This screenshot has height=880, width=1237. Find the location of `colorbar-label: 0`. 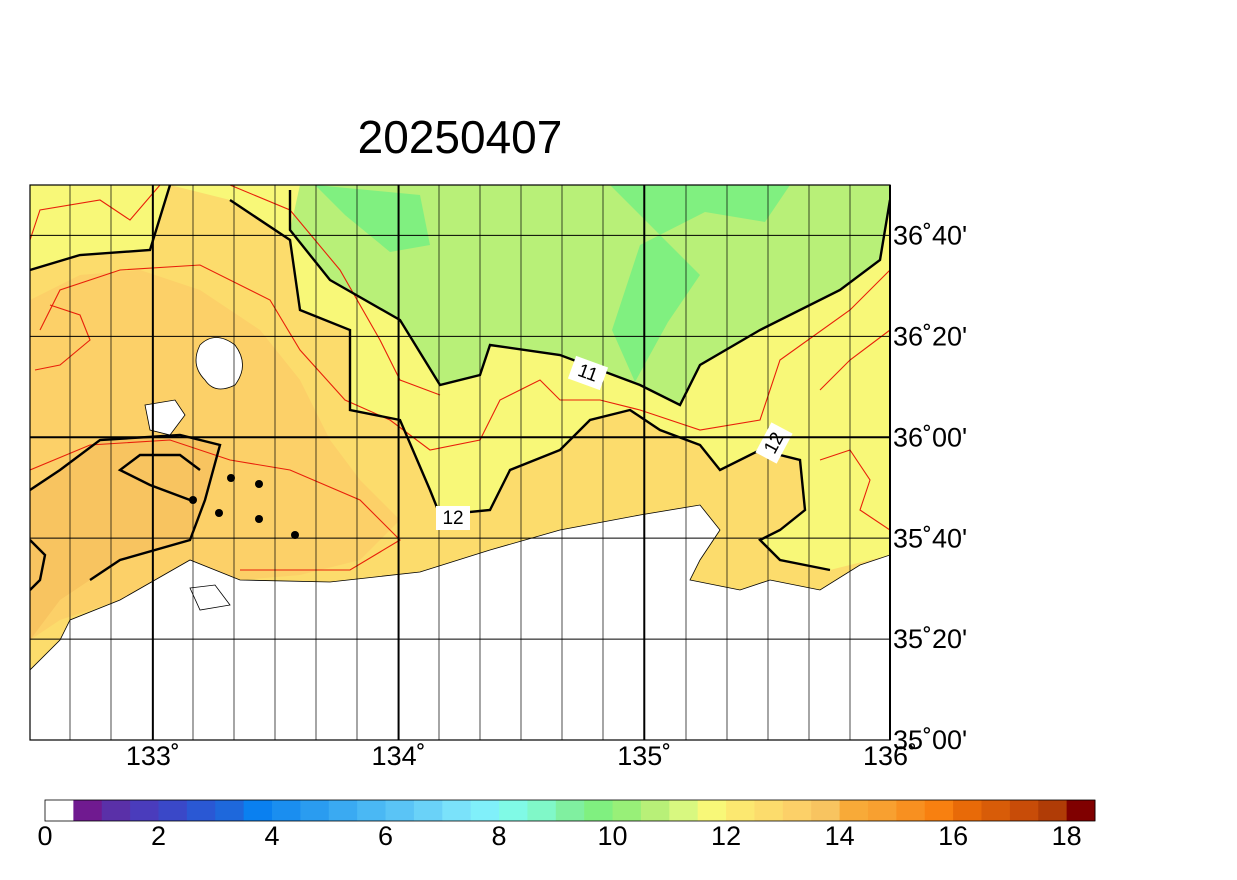

colorbar-label: 0 is located at coordinates (44, 836).